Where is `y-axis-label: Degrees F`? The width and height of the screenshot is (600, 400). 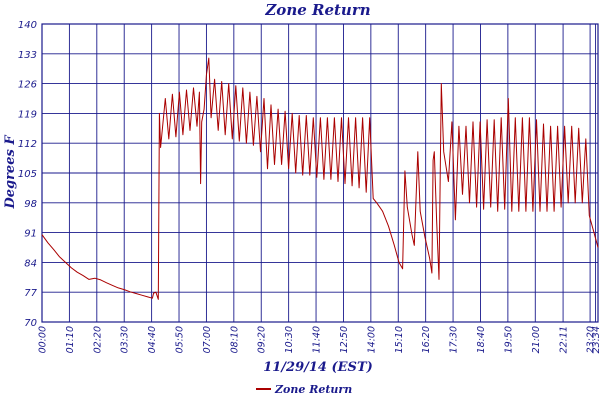 y-axis-label: Degrees F is located at coordinates (10, 172).